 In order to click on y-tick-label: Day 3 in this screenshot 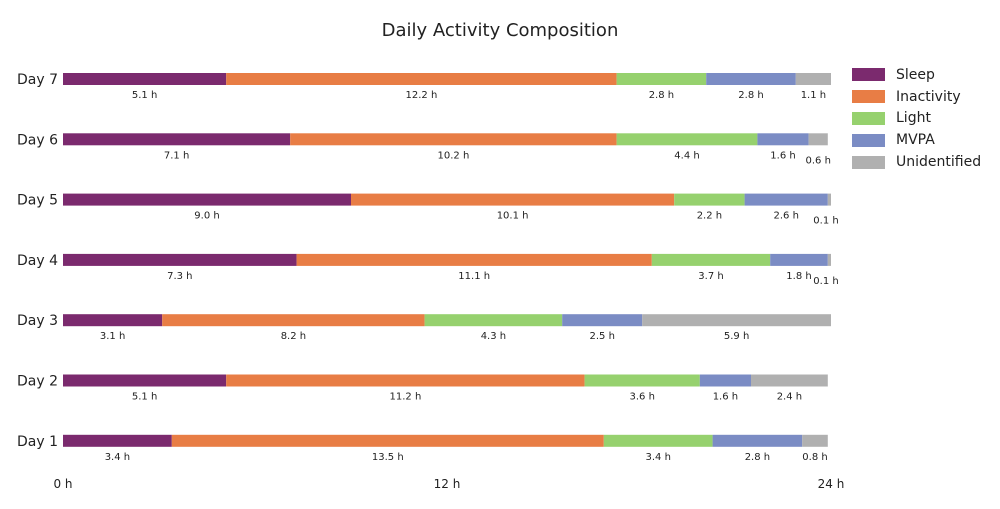, I will do `click(37, 321)`.